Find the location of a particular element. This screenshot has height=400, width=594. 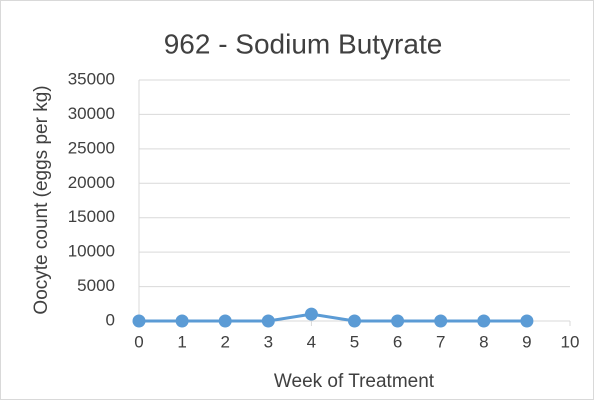

y-axis-title: Oocyte count (eggs per kg) is located at coordinates (41, 199).